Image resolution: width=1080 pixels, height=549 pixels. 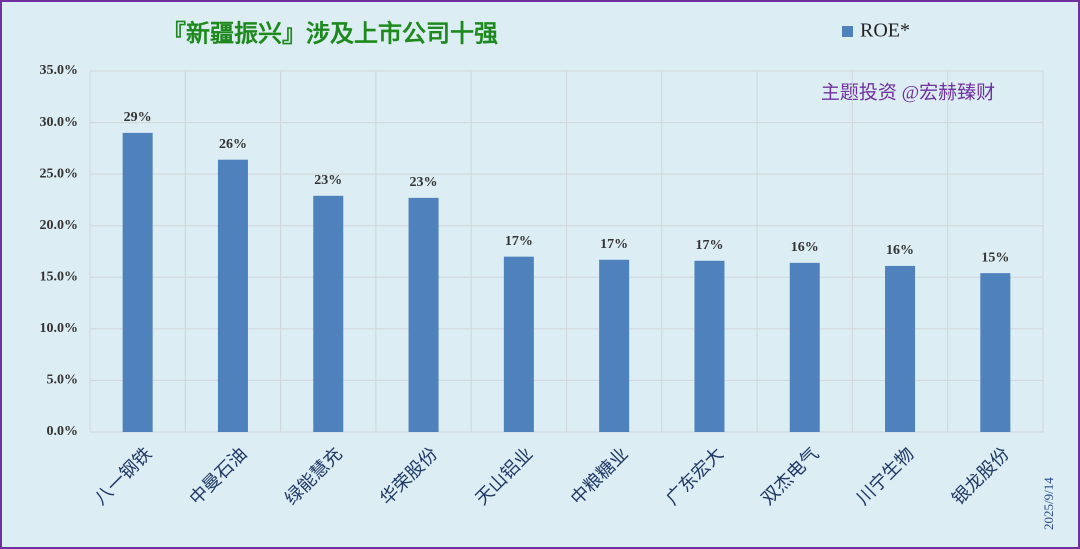 What do you see at coordinates (1048, 503) in the screenshot?
I see `date: 2025/9/14` at bounding box center [1048, 503].